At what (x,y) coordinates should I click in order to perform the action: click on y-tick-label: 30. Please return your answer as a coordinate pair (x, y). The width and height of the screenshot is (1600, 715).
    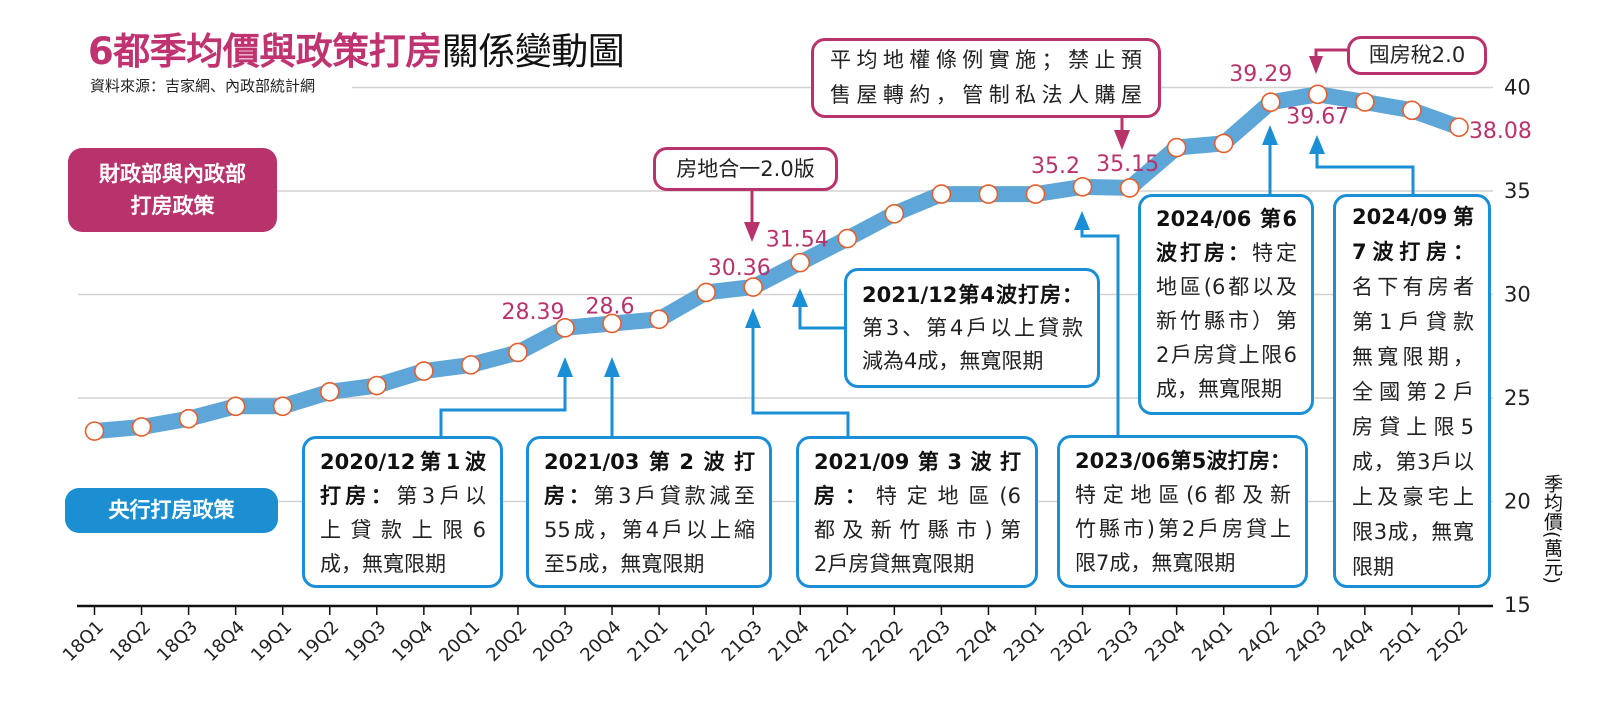
    Looking at the image, I should click on (1517, 295).